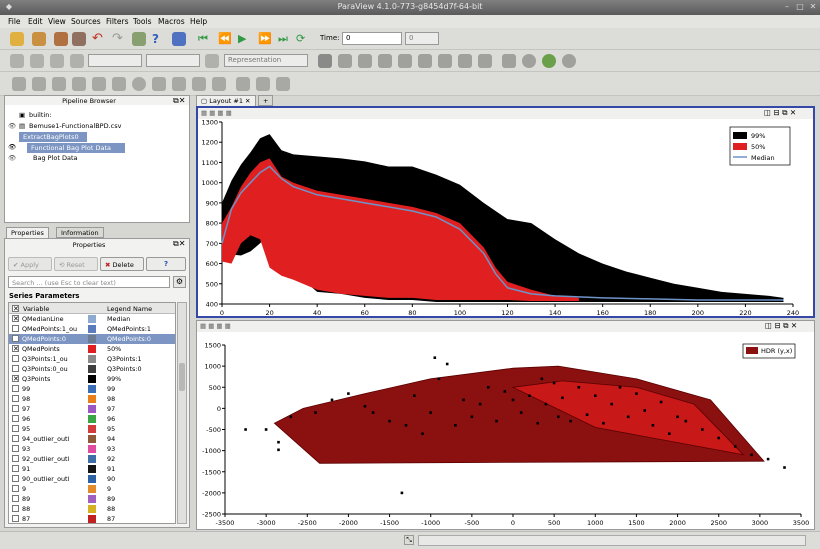 The image size is (820, 549). Describe the element at coordinates (53, 137) in the screenshot. I see `pipeline-item-extract-highlight: ExtractBagPlots0` at that location.